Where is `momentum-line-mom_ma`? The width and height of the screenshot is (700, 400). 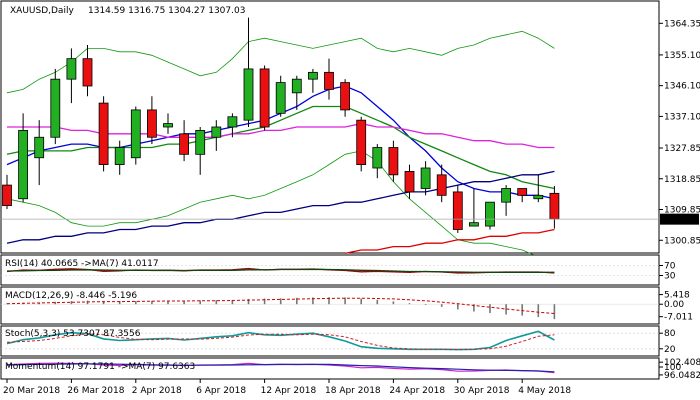
momentum-line-mom_ma is located at coordinates (280, 368).